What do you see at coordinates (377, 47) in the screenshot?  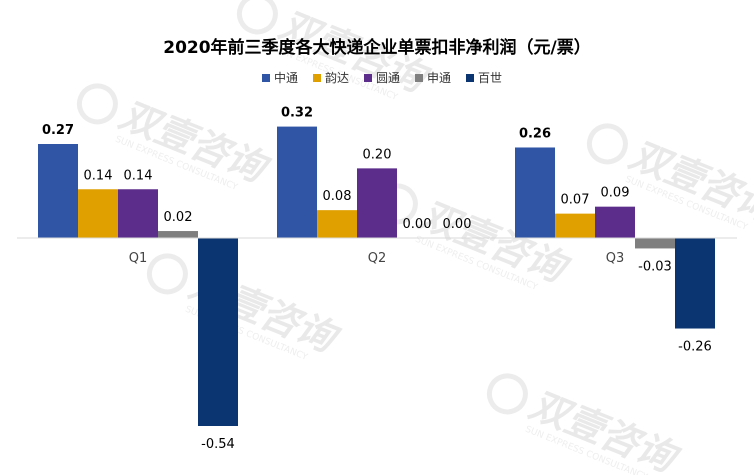 I see `chart-title: 2020年前三季度各大快递企业单票扣非净利润（元/票）` at bounding box center [377, 47].